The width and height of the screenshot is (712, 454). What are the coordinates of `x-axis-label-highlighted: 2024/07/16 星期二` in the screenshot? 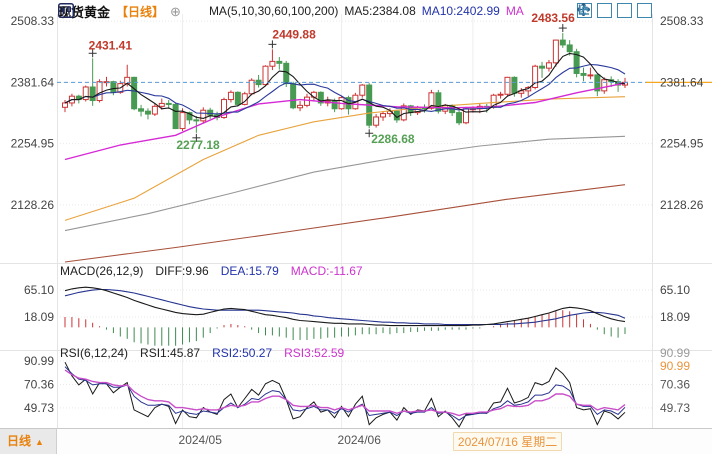 It's located at (507, 441).